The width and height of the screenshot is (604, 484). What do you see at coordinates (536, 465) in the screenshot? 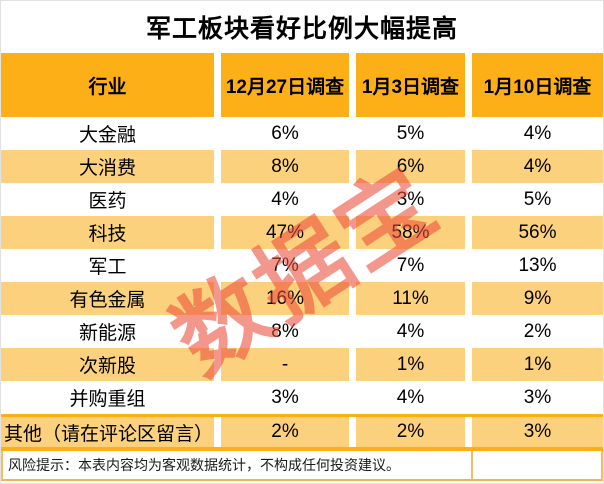
I see `footer-empty-cell` at bounding box center [536, 465].